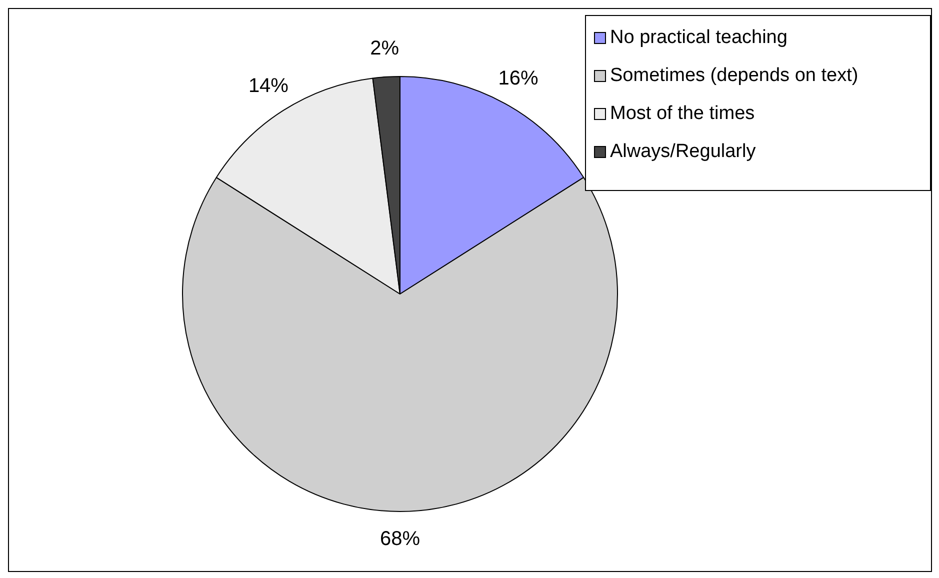 This screenshot has height=578, width=939. What do you see at coordinates (683, 152) in the screenshot?
I see `legend-label: Always/Regularly` at bounding box center [683, 152].